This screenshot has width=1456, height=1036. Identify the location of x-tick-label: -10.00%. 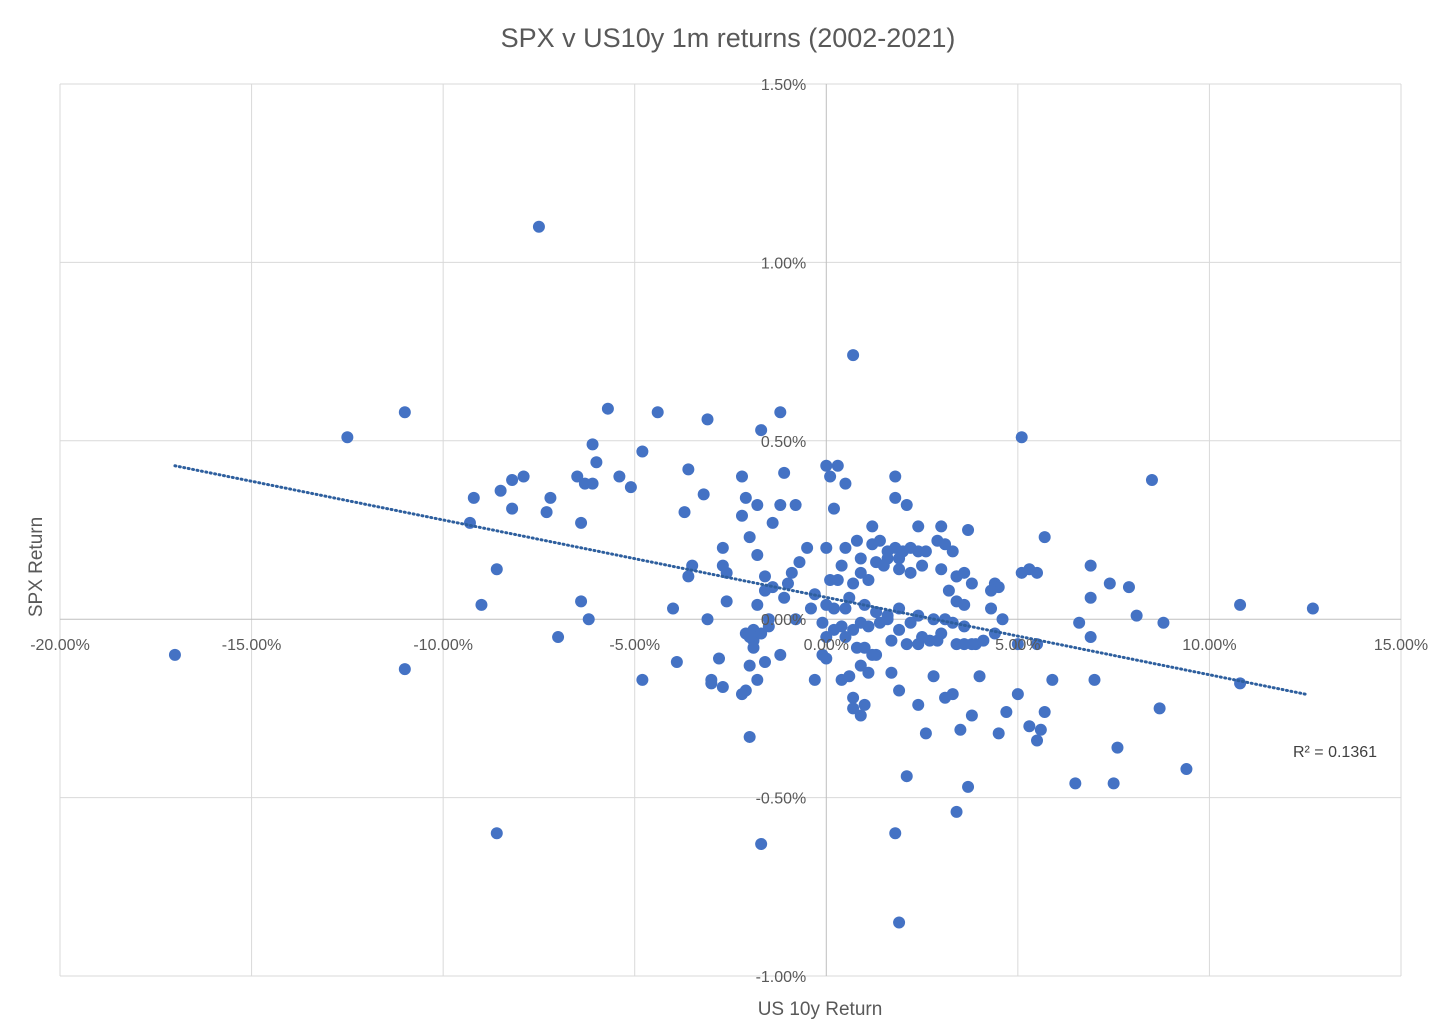
(443, 645).